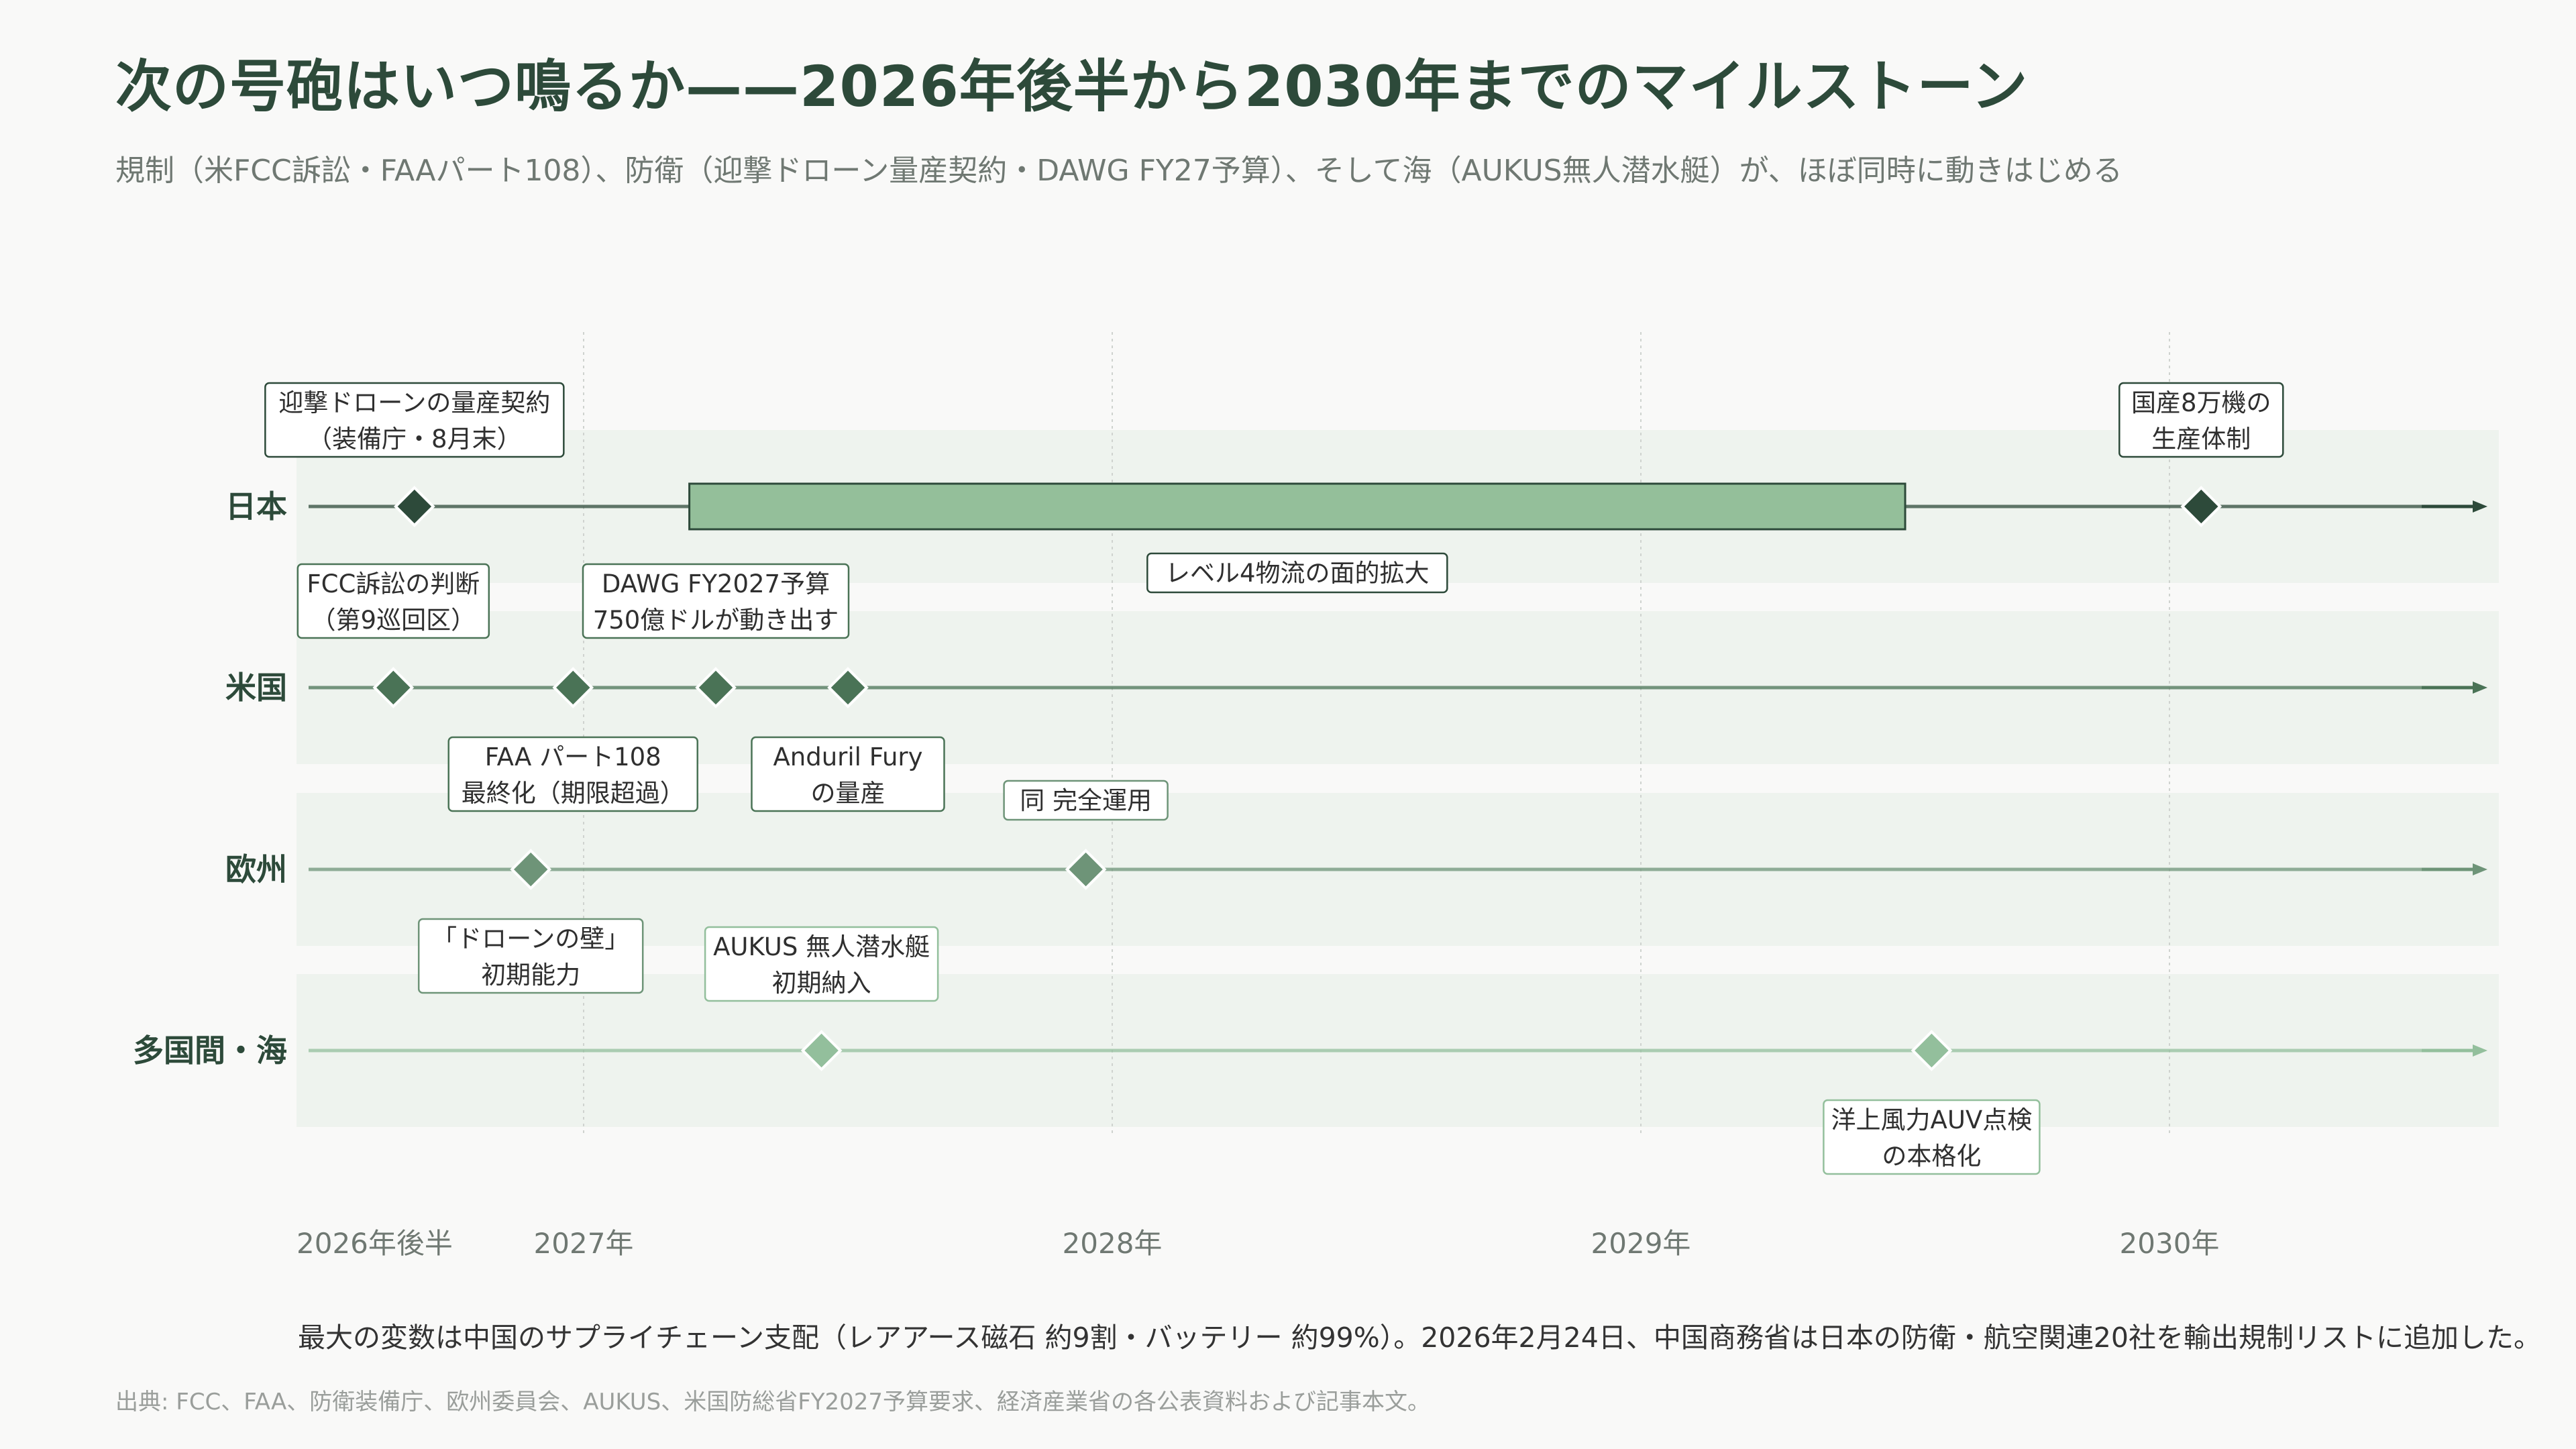  I want to click on row-label: 多国間・海, so click(210, 1050).